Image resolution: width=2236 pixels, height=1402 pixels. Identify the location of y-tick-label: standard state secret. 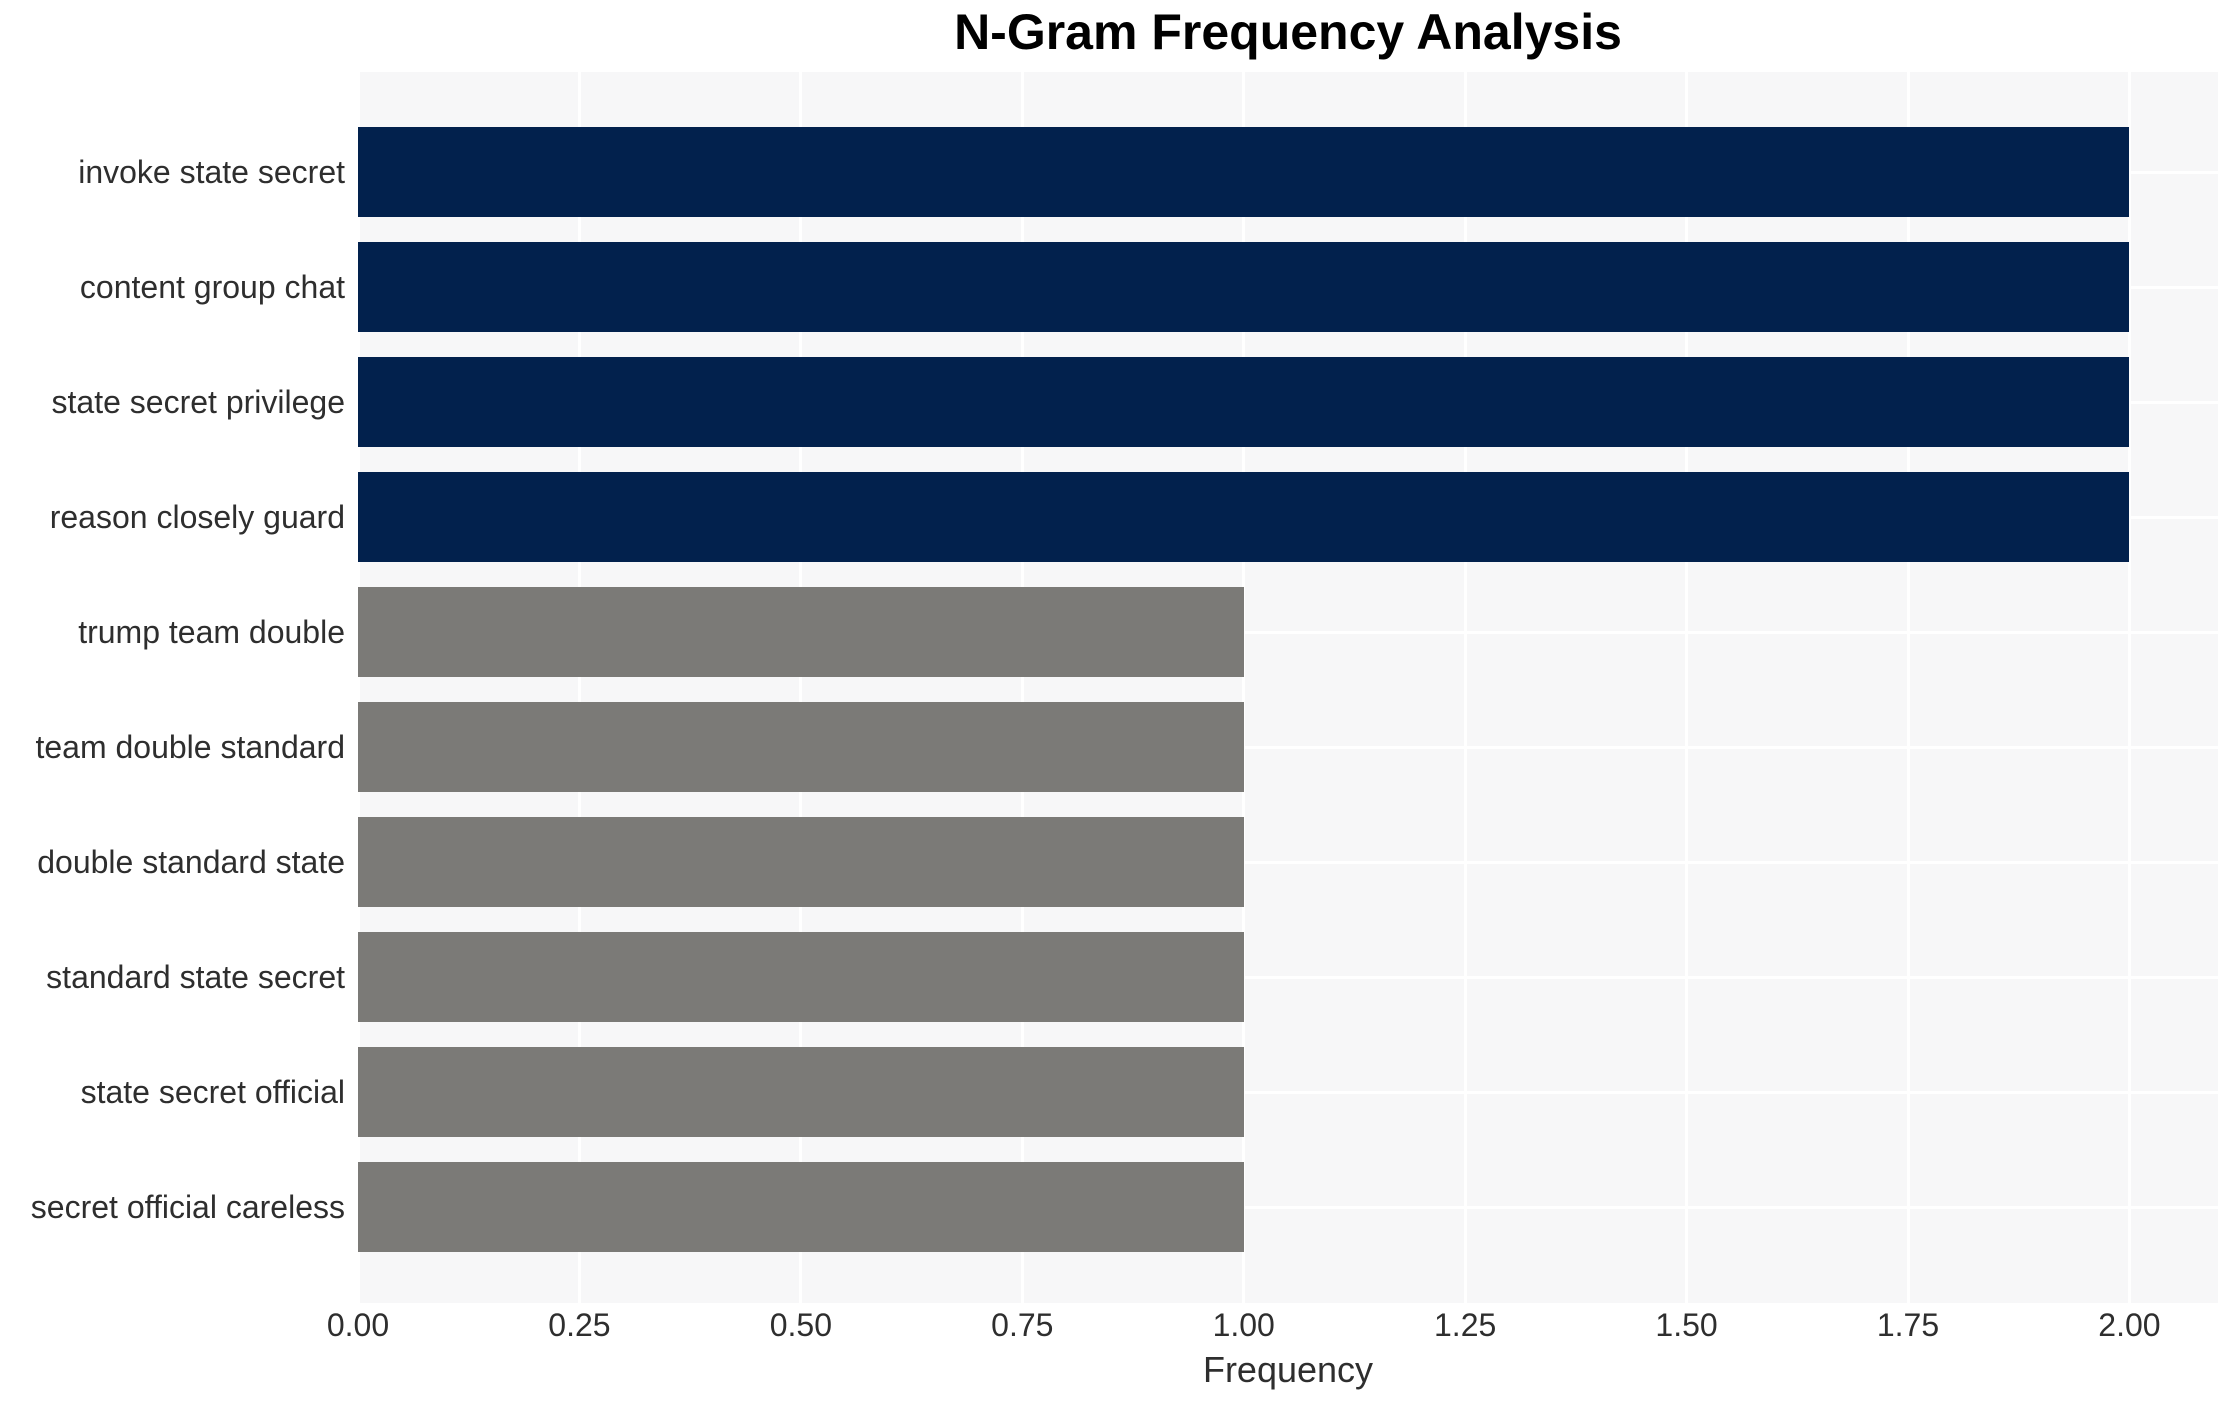
(195, 977).